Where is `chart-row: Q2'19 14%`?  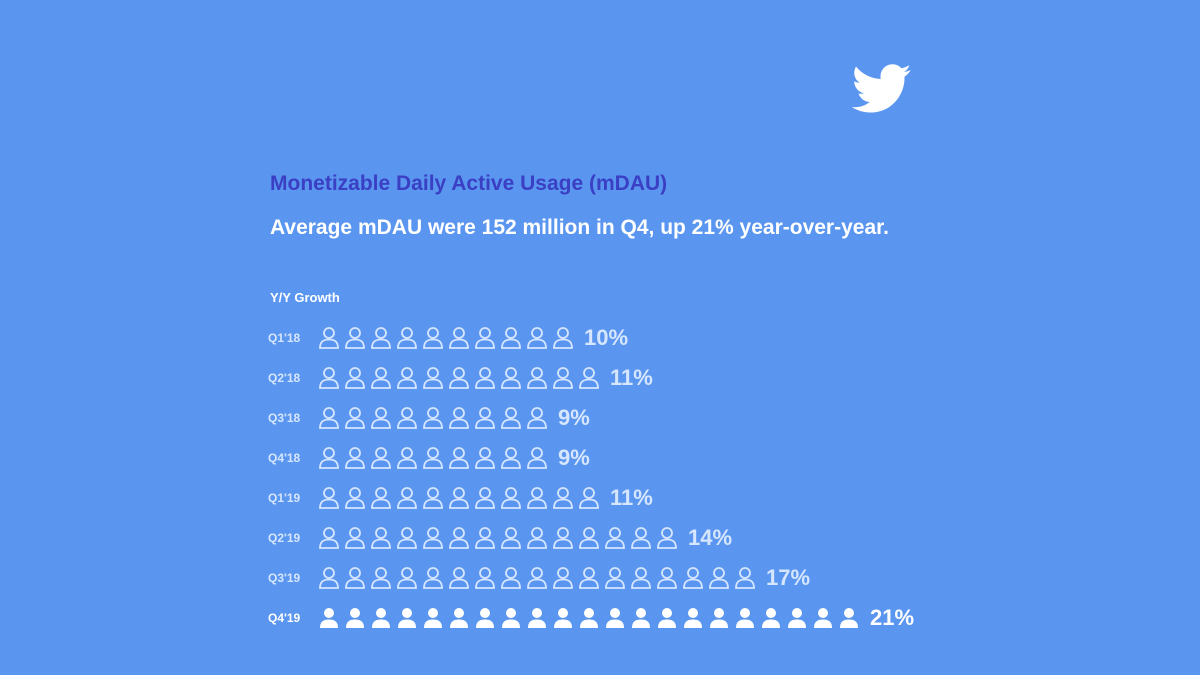 chart-row: Q2'19 14% is located at coordinates (500, 538).